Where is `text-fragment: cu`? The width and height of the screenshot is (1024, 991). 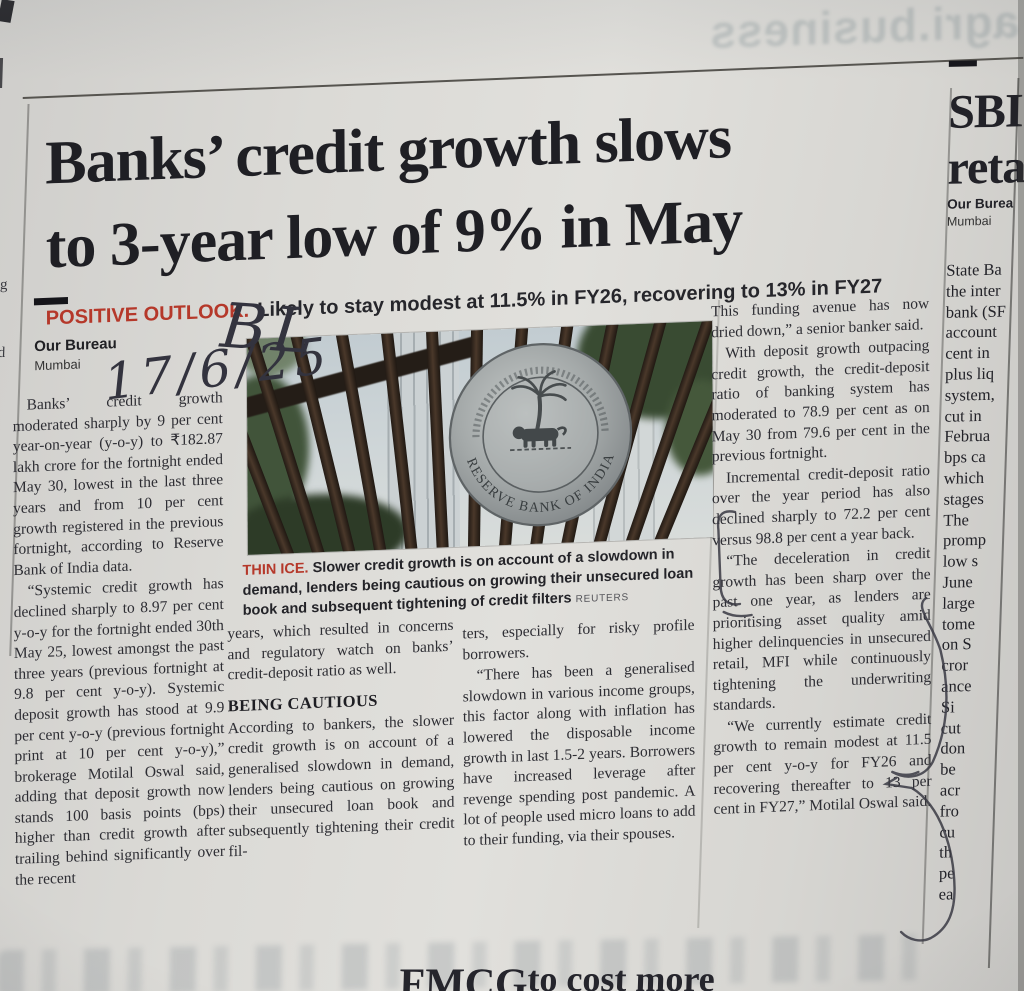
text-fragment: cu is located at coordinates (947, 831).